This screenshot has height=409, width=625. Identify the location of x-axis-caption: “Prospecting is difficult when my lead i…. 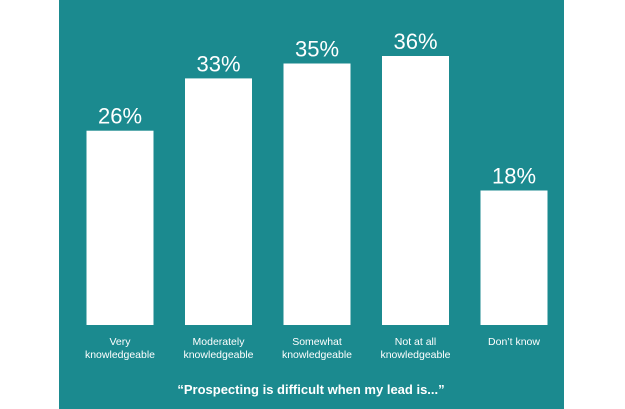
(310, 389).